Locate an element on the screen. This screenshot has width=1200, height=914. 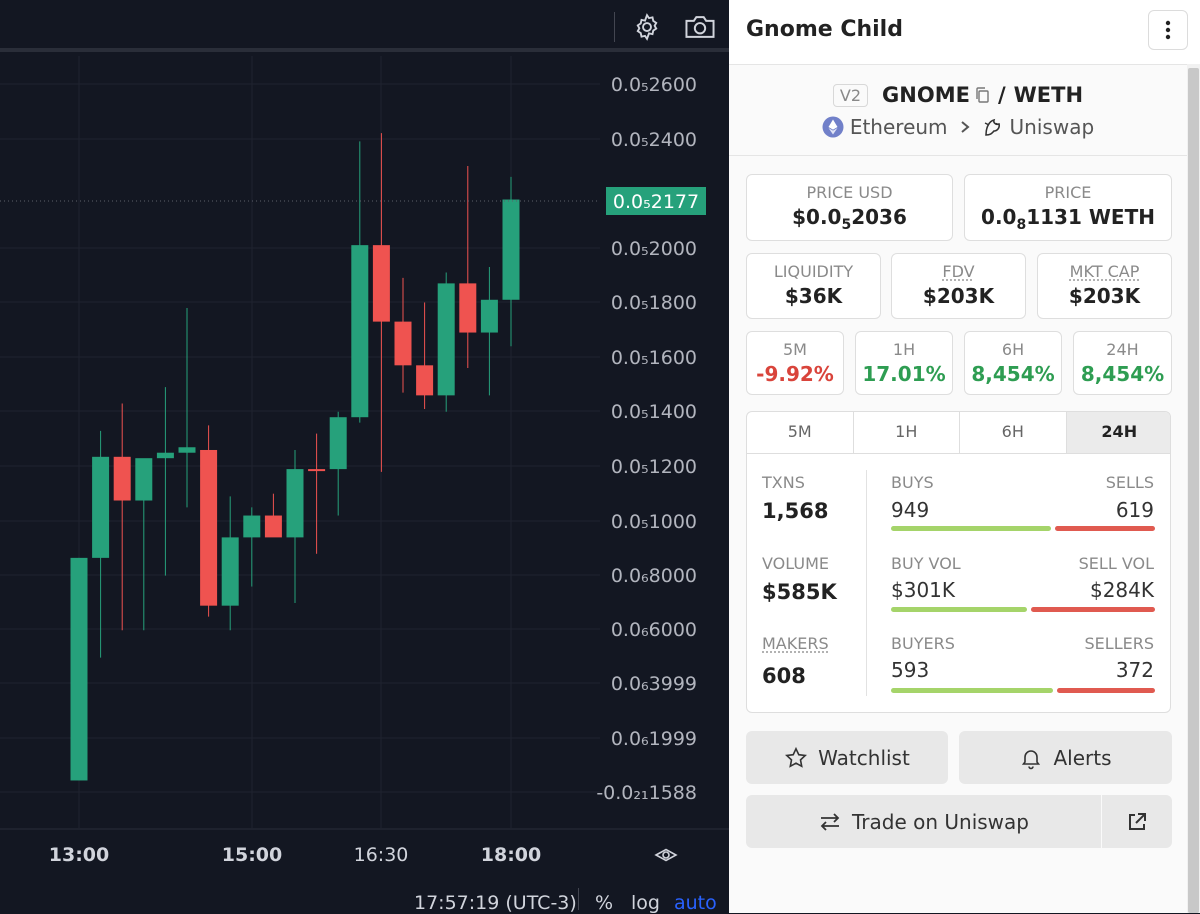
price-native-card: PRICE 0.081131 WETH is located at coordinates (1068, 207).